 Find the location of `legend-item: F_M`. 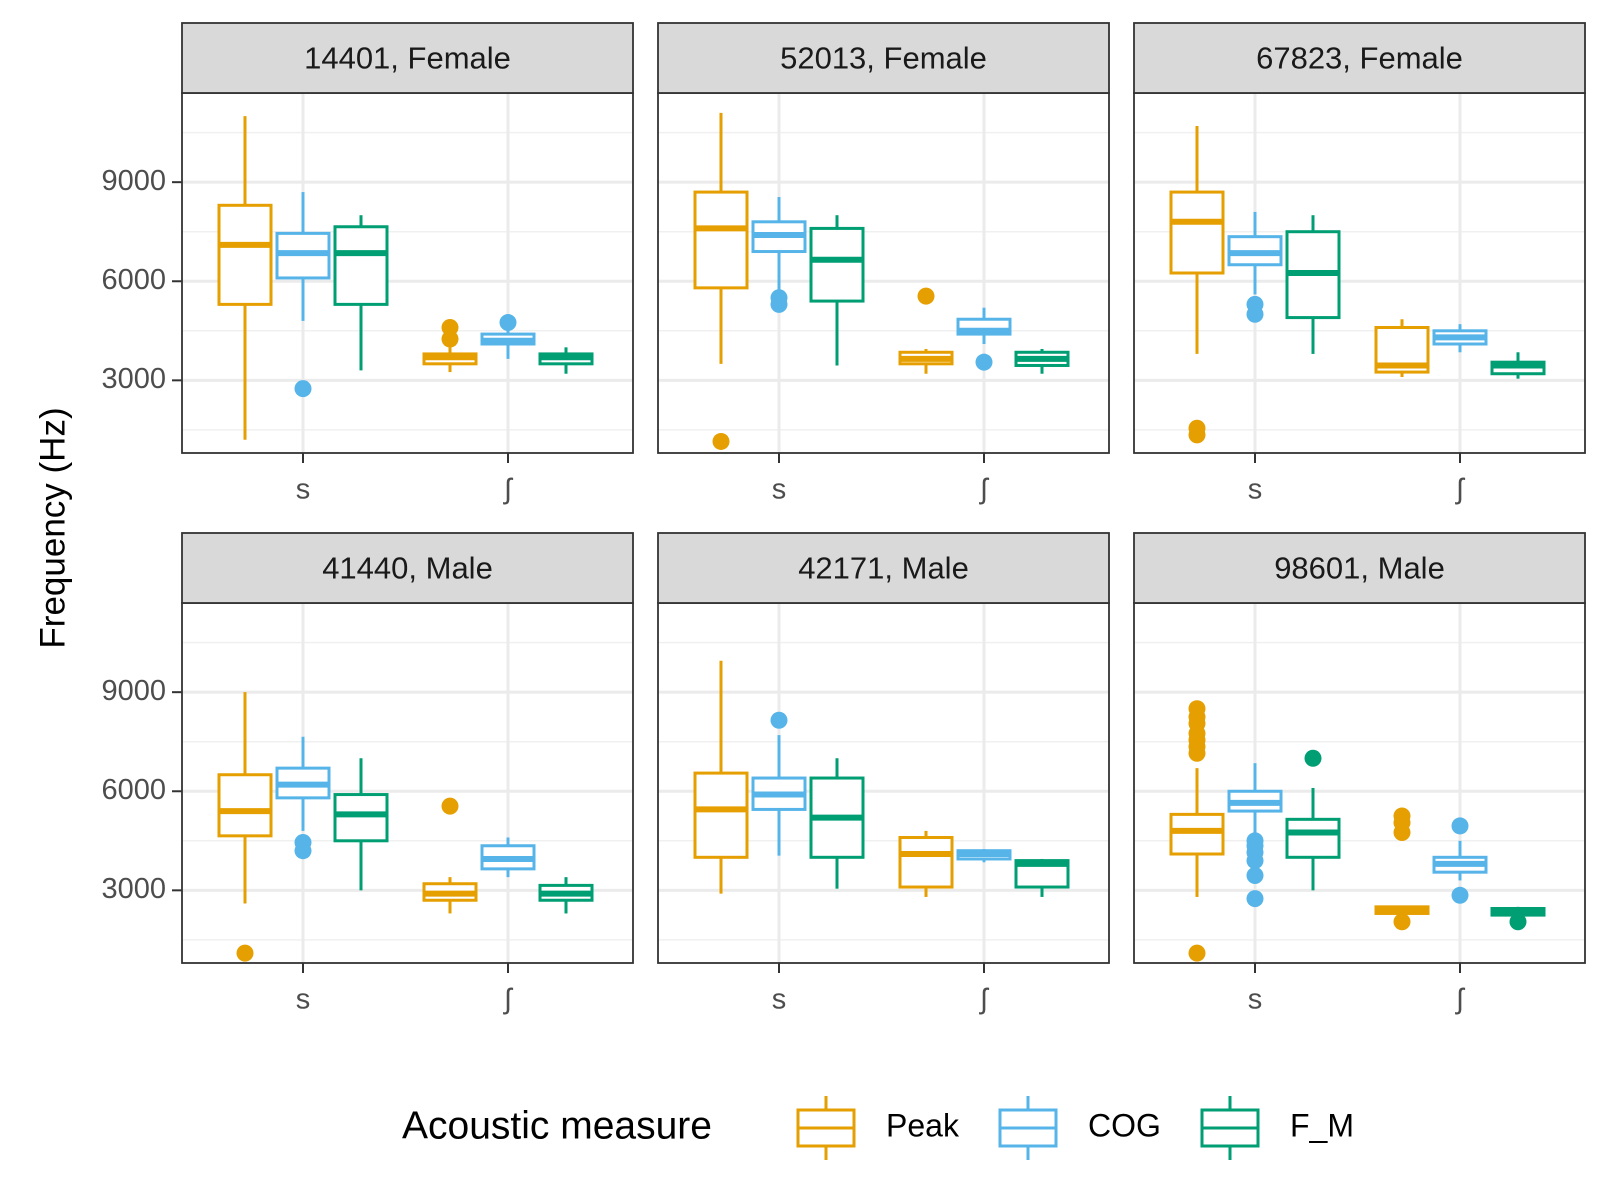

legend-item: F_M is located at coordinates (1277, 1128).